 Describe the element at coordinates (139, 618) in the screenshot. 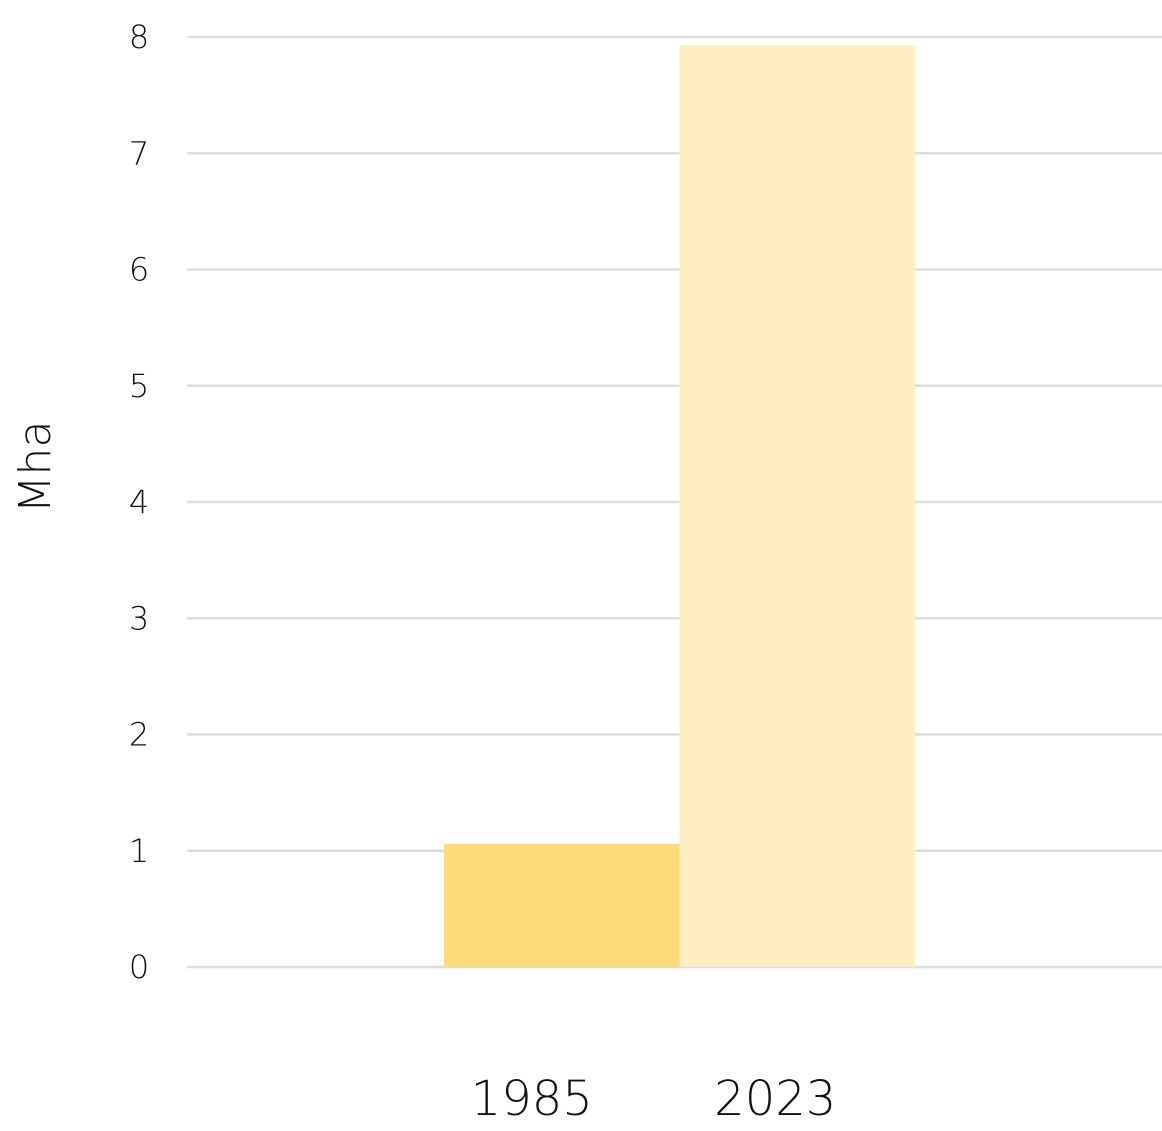

I see `y-tick-label: 3` at that location.